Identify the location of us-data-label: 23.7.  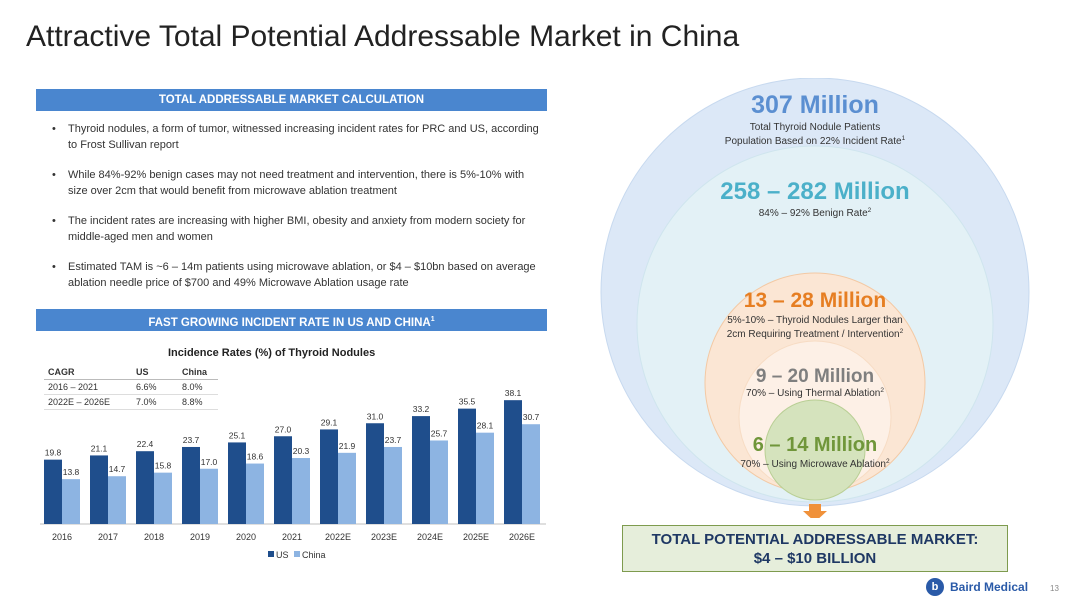
(191, 440).